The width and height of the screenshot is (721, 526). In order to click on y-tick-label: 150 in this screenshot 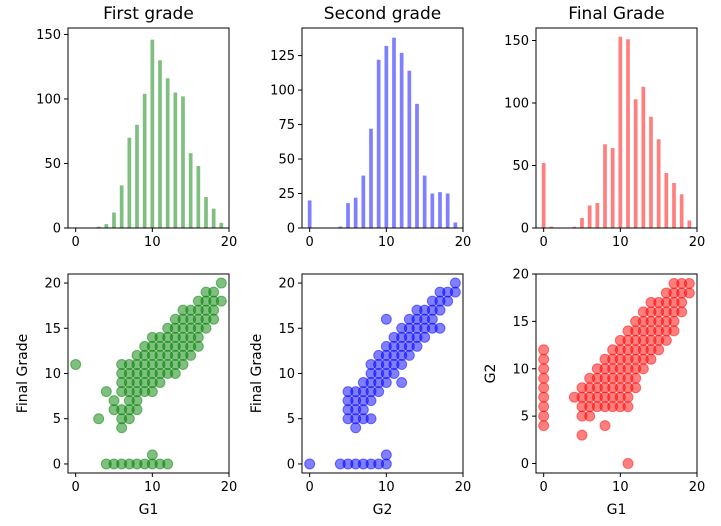, I will do `click(48, 35)`.